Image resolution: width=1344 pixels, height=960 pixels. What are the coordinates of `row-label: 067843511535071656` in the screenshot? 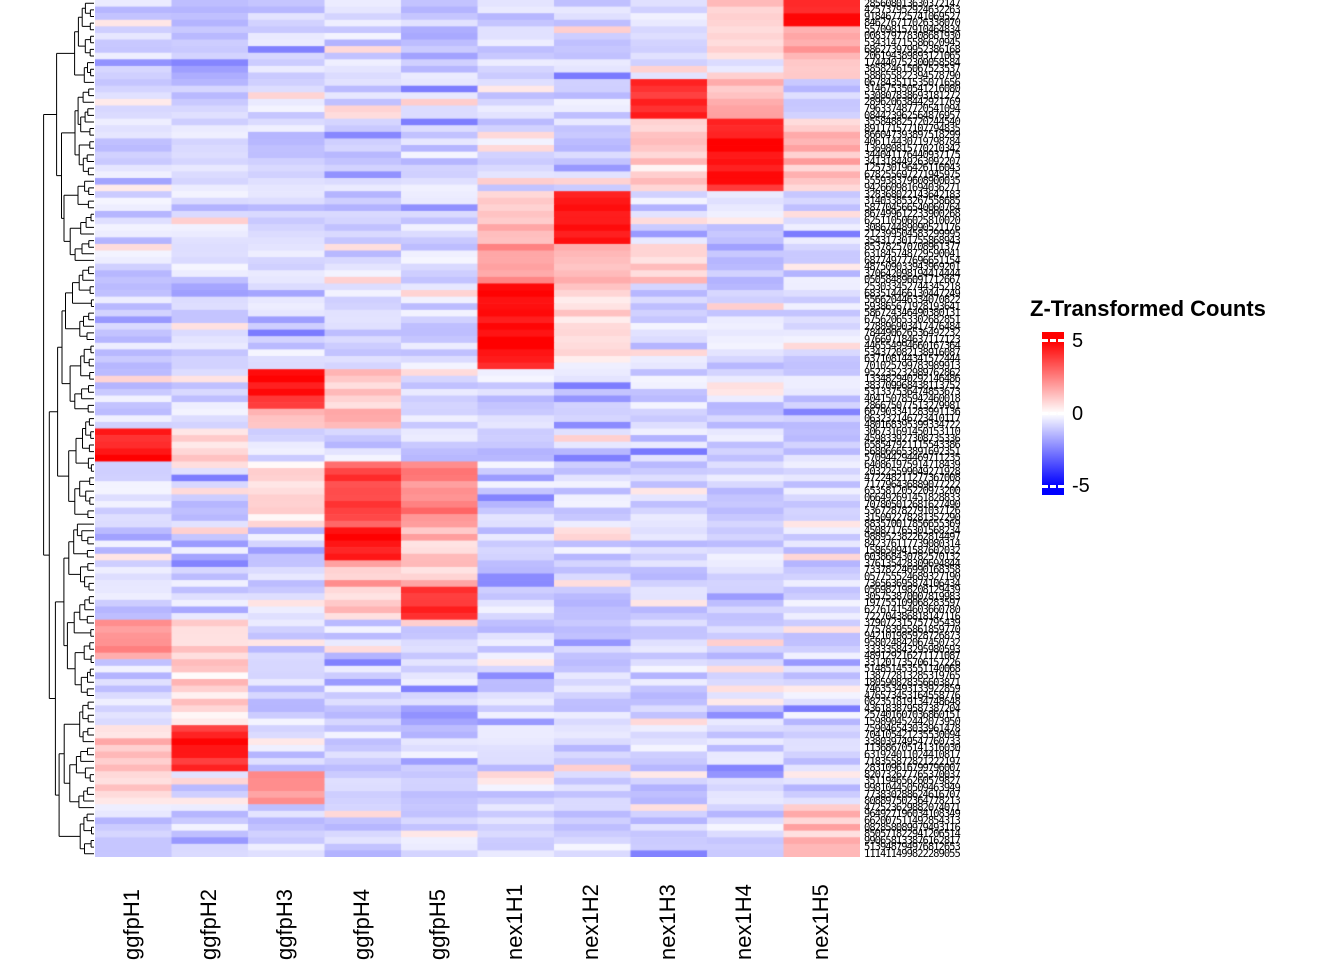 It's located at (912, 82).